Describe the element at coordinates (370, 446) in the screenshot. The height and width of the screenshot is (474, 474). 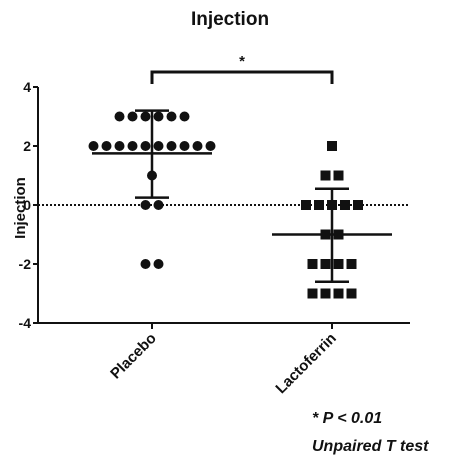
I see `footnote-test: Unpaired T test` at that location.